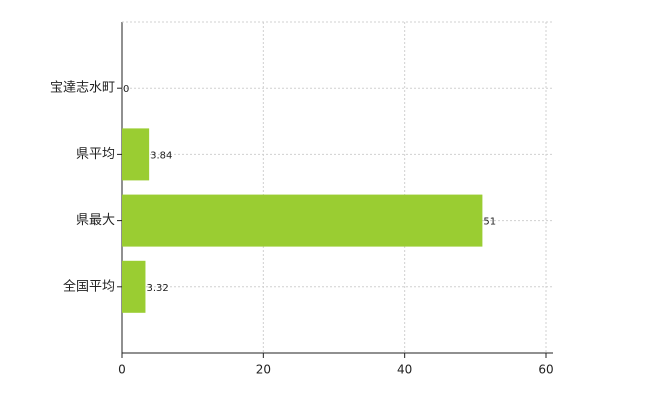 The image size is (650, 400). Describe the element at coordinates (95, 220) in the screenshot. I see `y-tick-label: 県最大` at that location.